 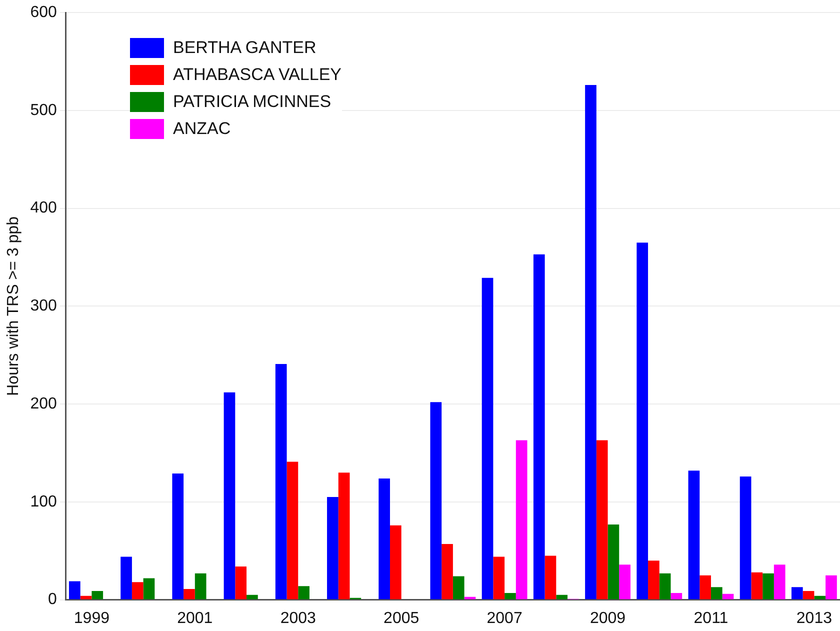 I want to click on y-tick-label: 600, so click(x=43, y=13).